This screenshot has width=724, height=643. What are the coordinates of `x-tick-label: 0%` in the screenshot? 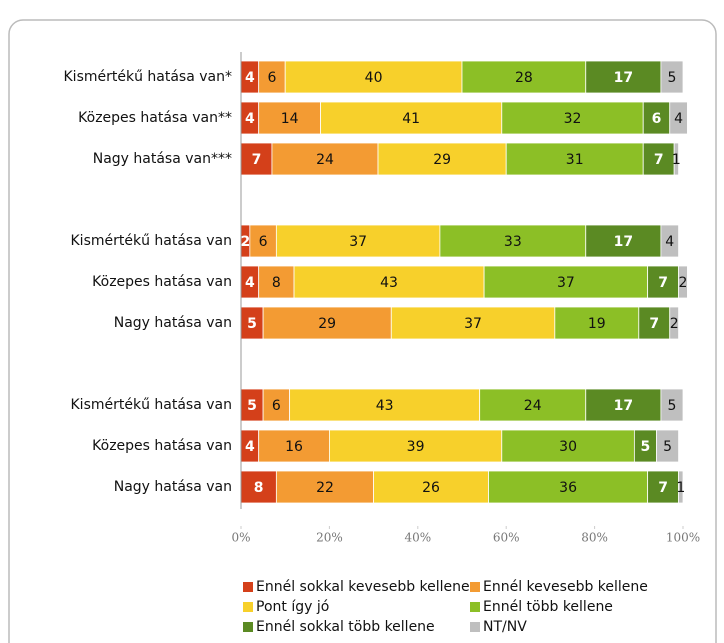 It's located at (240, 538).